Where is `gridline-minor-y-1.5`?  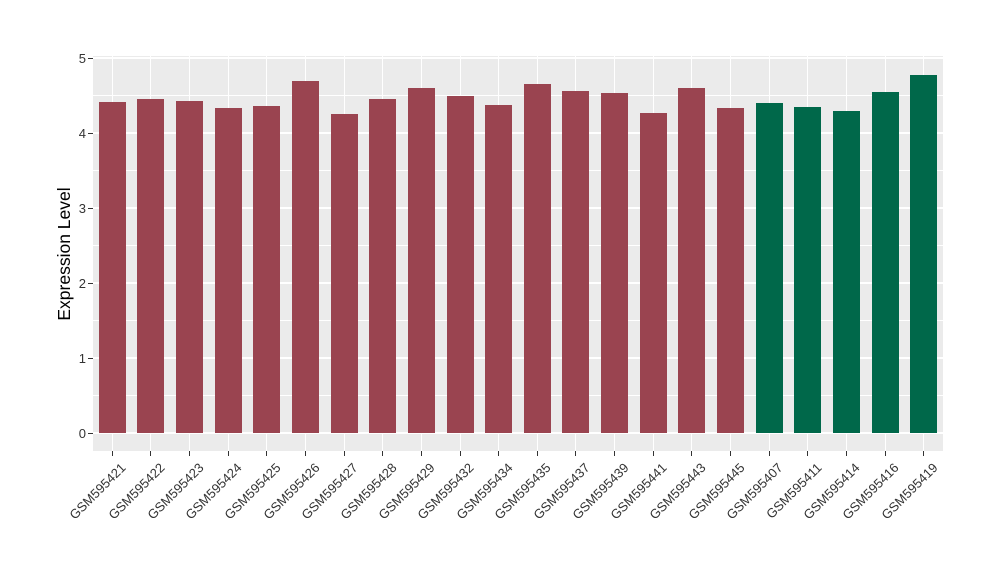
gridline-minor-y-1.5 is located at coordinates (518, 320).